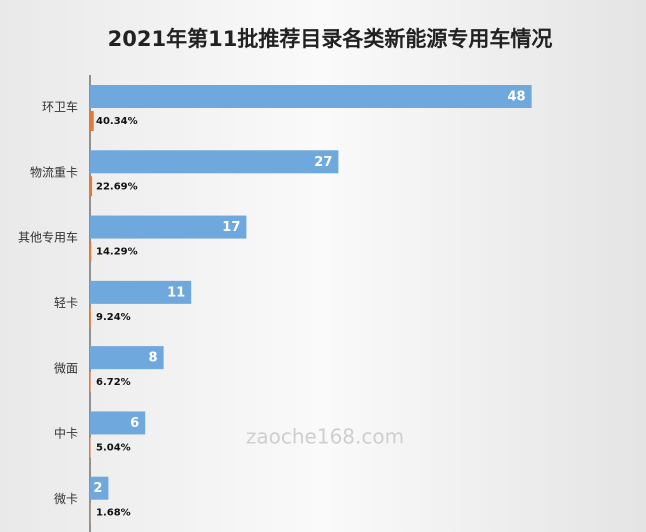 The height and width of the screenshot is (532, 646). What do you see at coordinates (60, 106) in the screenshot?
I see `y-tick-label: 环卫车` at bounding box center [60, 106].